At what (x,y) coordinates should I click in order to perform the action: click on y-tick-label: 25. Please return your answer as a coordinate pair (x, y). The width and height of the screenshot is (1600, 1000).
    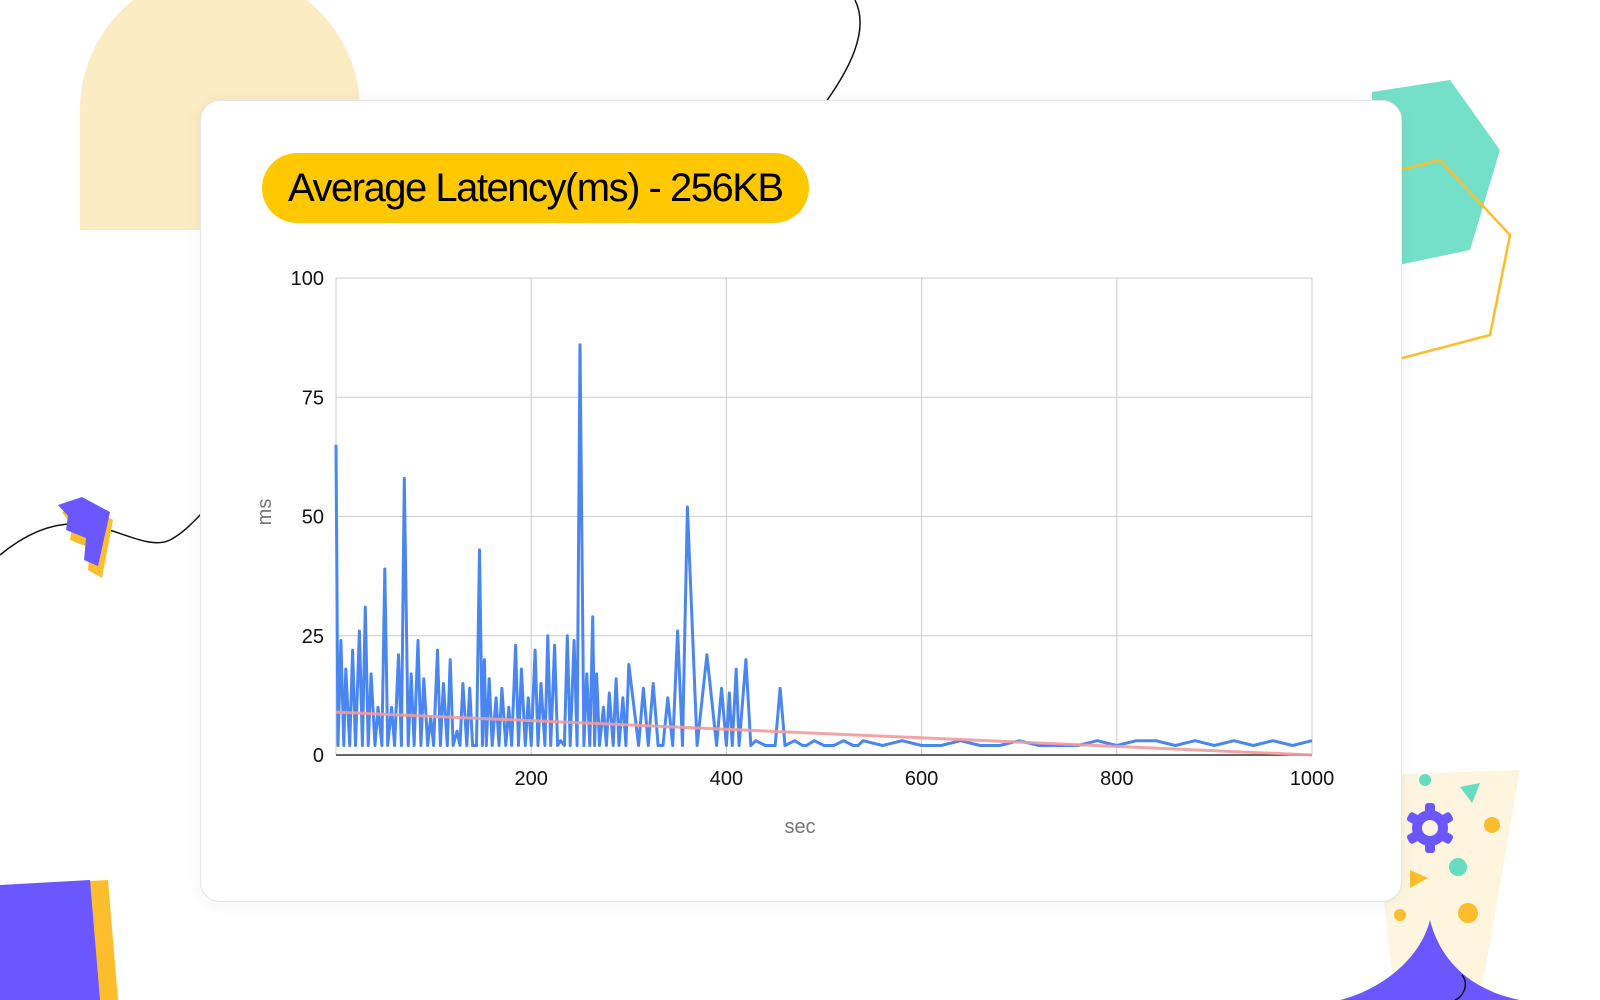
    Looking at the image, I should click on (313, 637).